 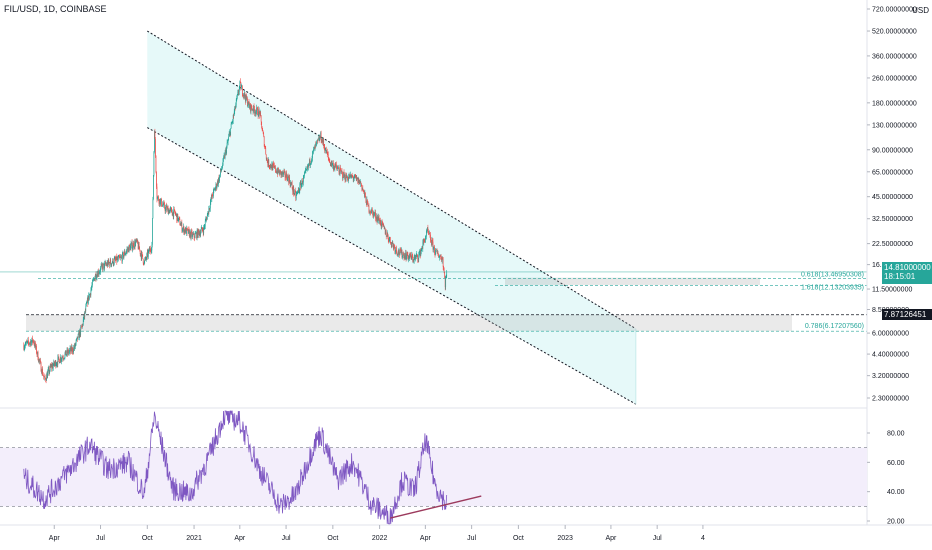 I want to click on time-tick-label: Jul, so click(x=471, y=538).